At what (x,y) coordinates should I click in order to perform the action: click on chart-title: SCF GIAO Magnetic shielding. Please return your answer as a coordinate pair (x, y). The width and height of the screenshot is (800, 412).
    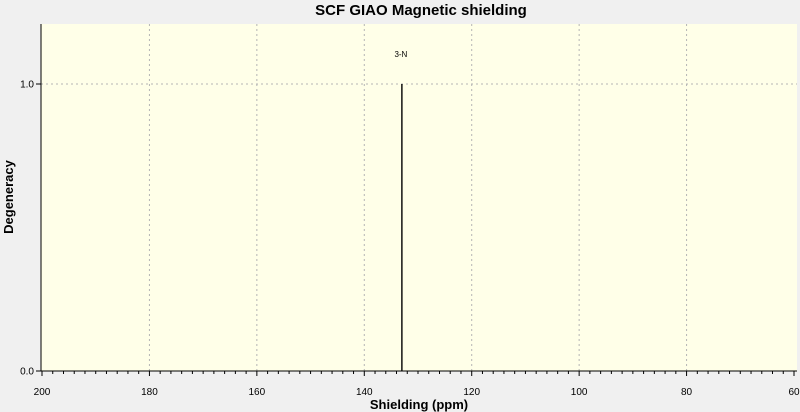
    Looking at the image, I should click on (421, 10).